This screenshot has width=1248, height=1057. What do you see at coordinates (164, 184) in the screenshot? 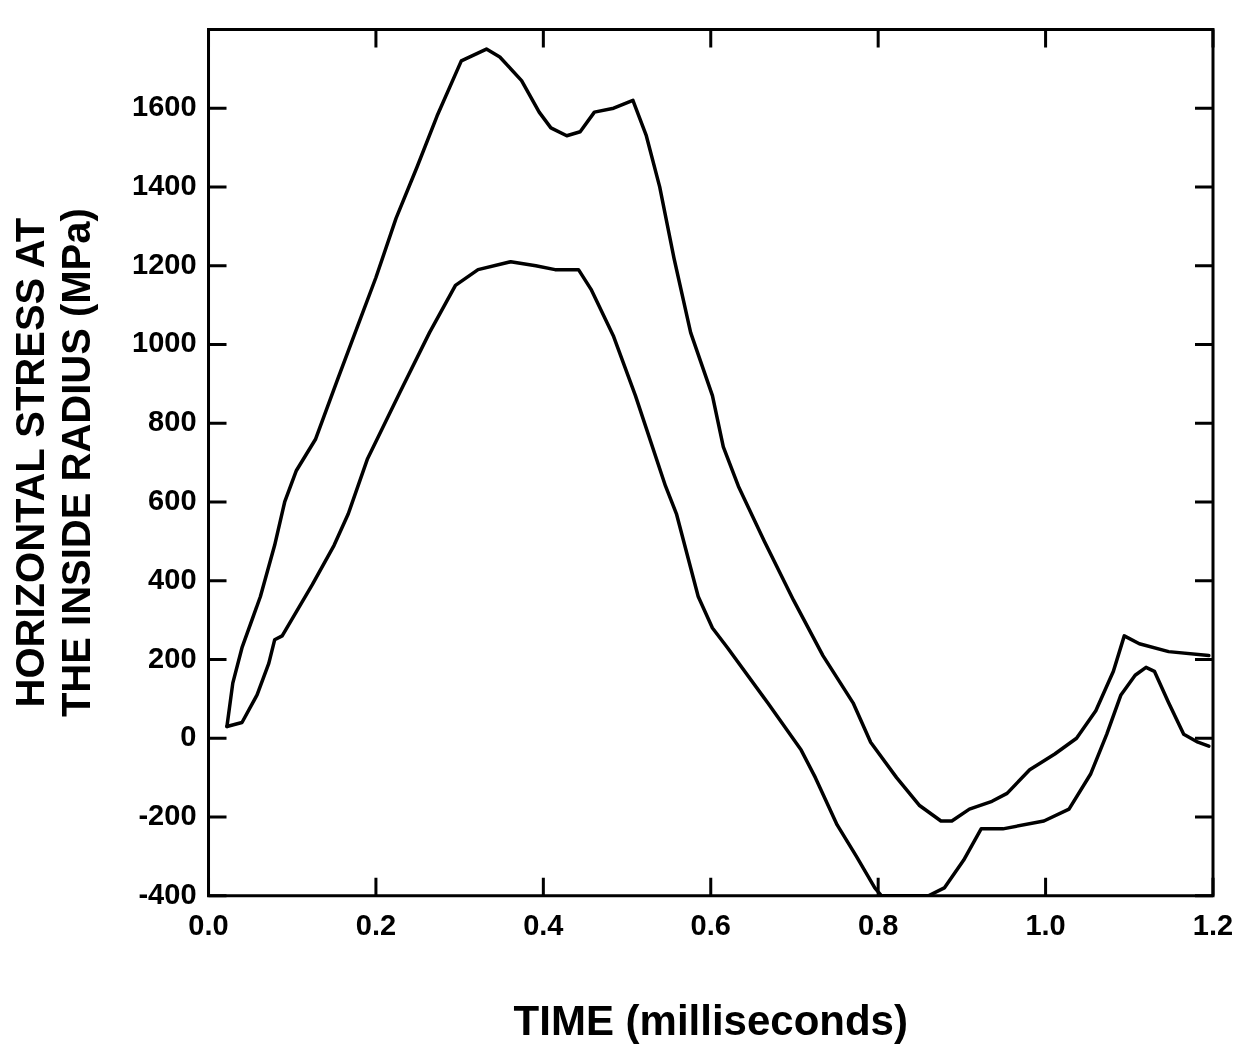
I see `y-tick-label: 1400` at bounding box center [164, 184].